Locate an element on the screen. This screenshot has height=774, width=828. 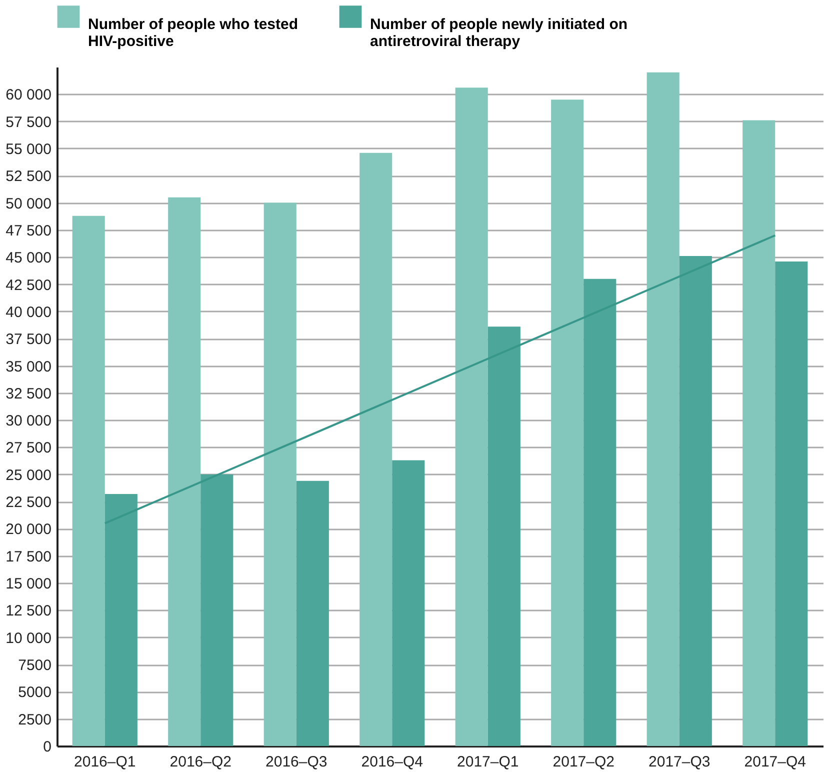
y-tick-label: 55 000 is located at coordinates (29, 149).